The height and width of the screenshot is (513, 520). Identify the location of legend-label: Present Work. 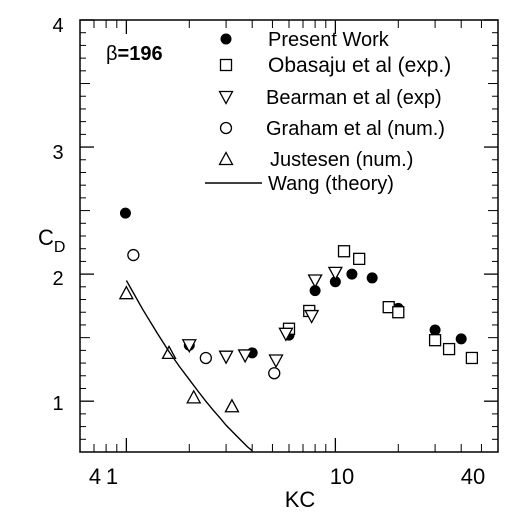
(329, 40).